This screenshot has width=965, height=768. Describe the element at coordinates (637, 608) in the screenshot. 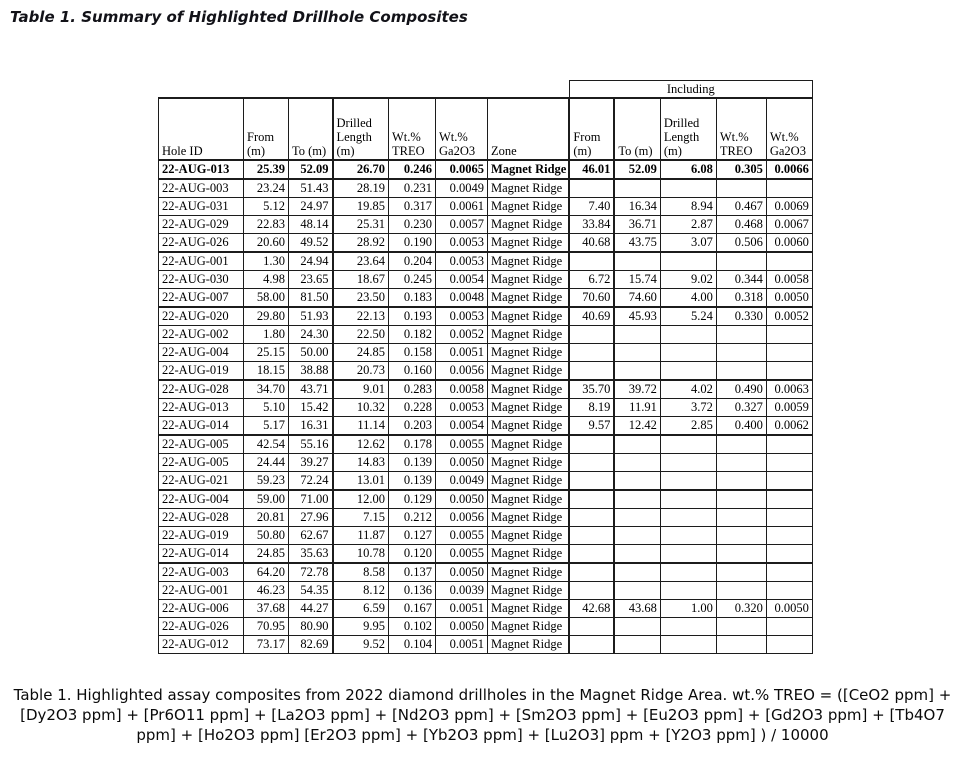

I see `table-cell: 43.68` at that location.